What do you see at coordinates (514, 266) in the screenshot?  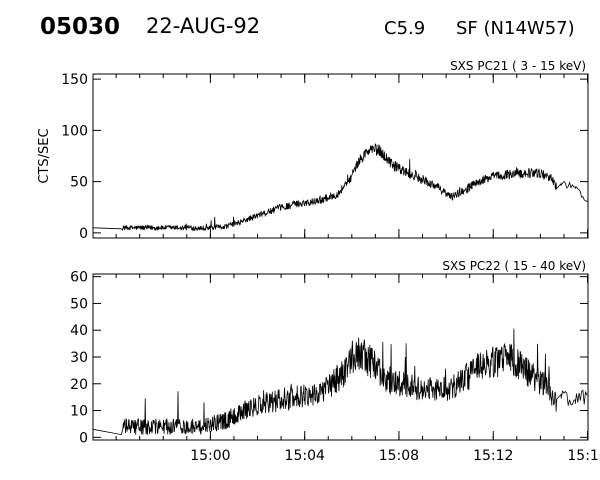 I see `panel-title-2: SXS PC22 ( 15 - 40 keV)` at bounding box center [514, 266].